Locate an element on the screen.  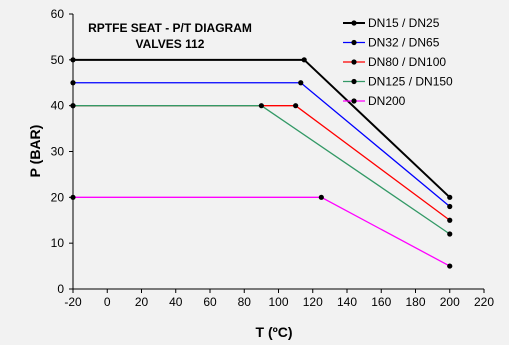
legend-label-dn125-dn150: DN125 / DN150 is located at coordinates (410, 82).